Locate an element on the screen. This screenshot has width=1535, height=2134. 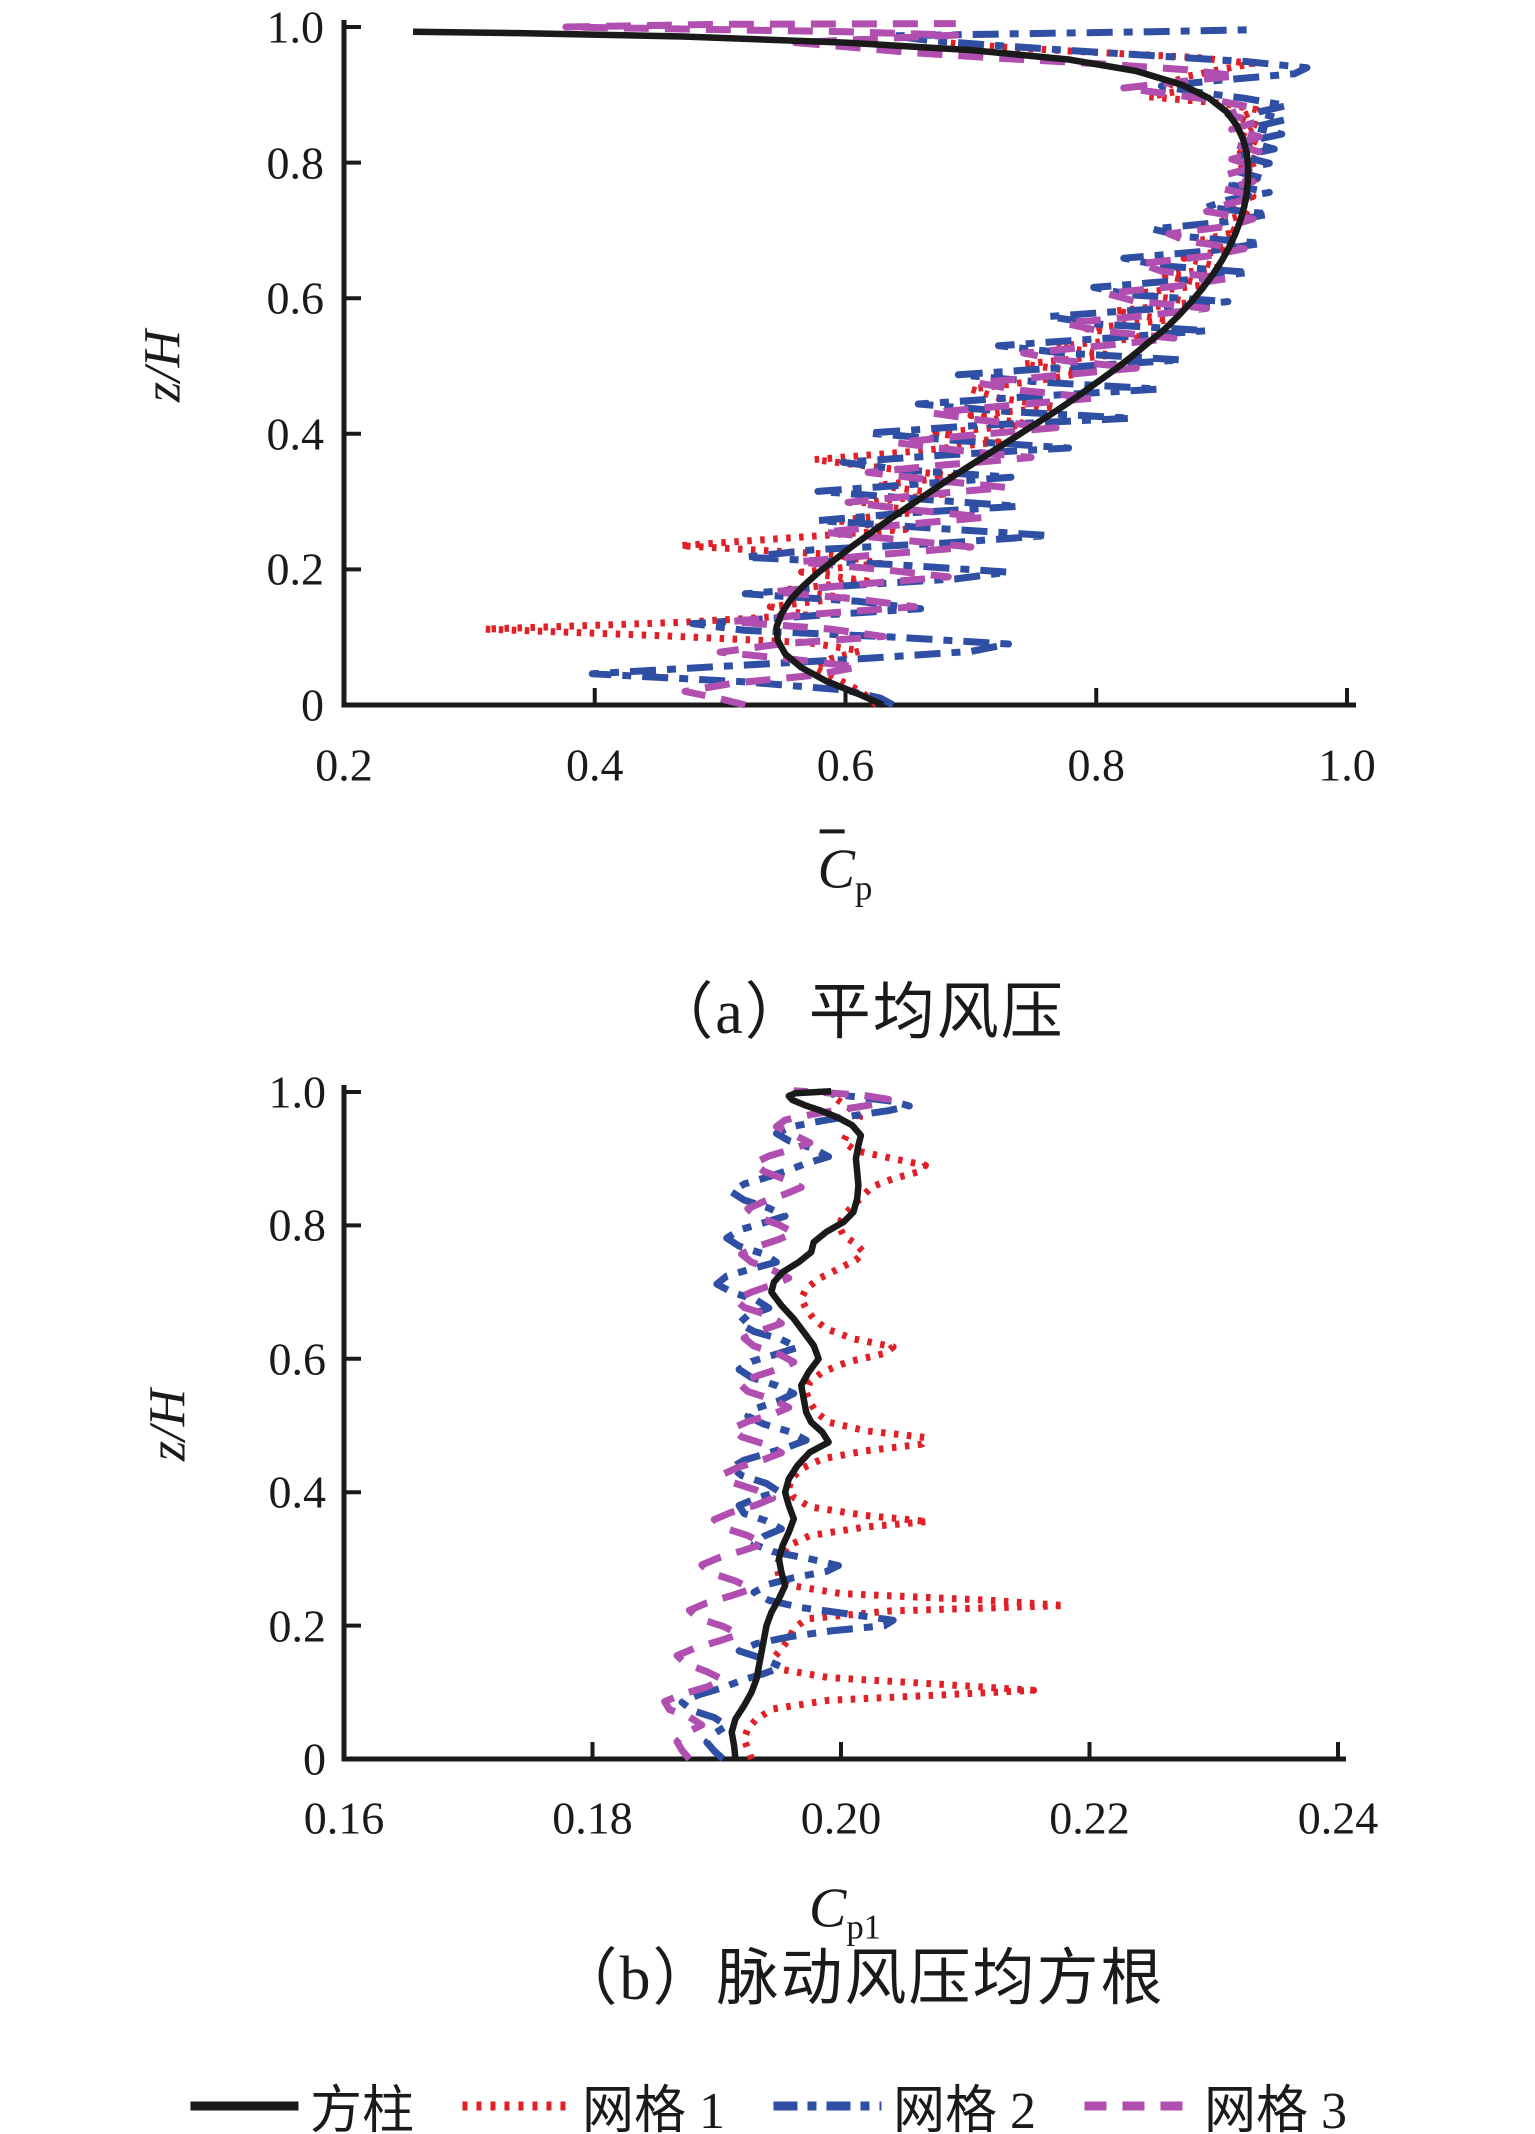
panel-a-y-axis-title: z/H is located at coordinates (163, 366).